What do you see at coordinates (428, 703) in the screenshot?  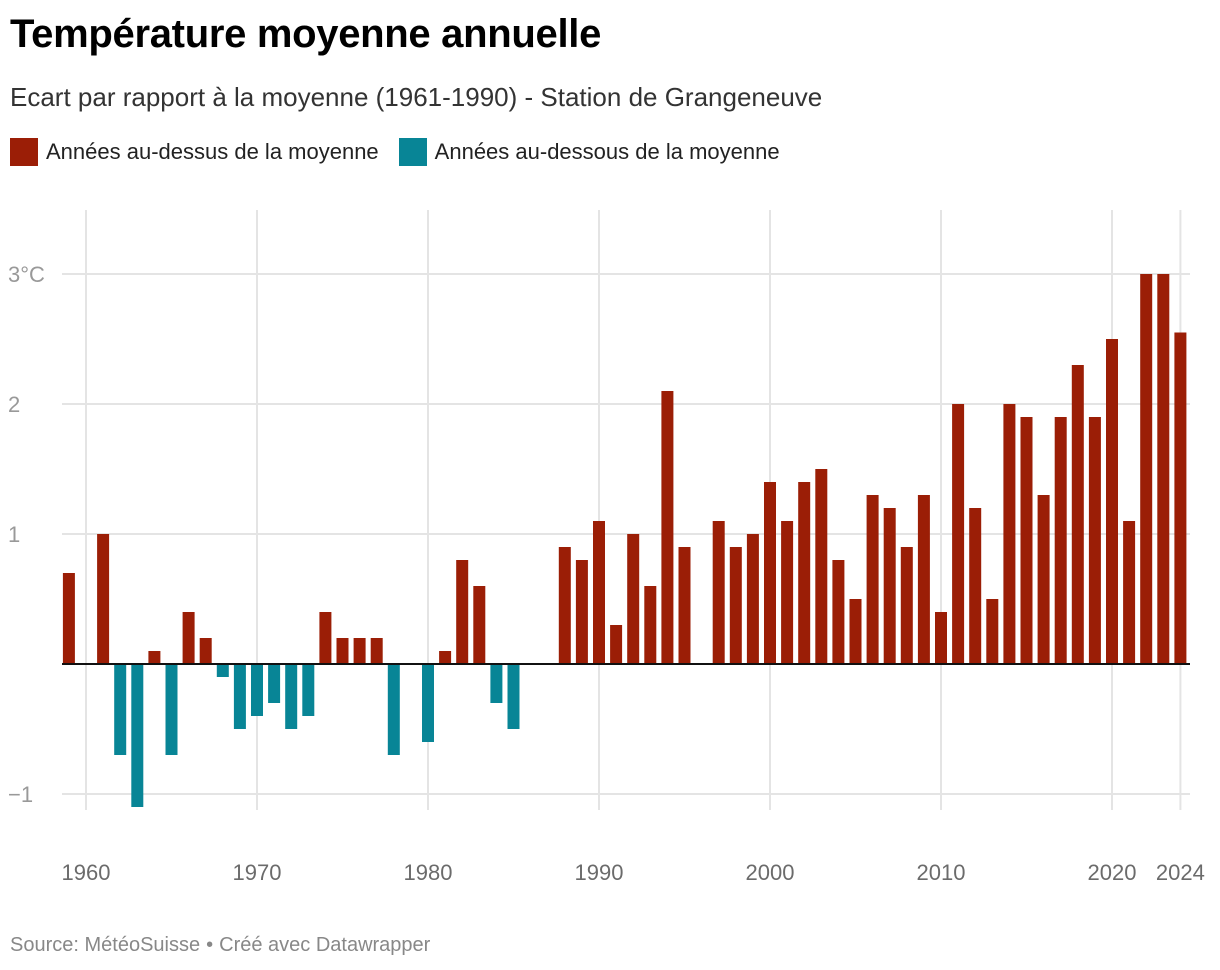 I see `bar-1980` at bounding box center [428, 703].